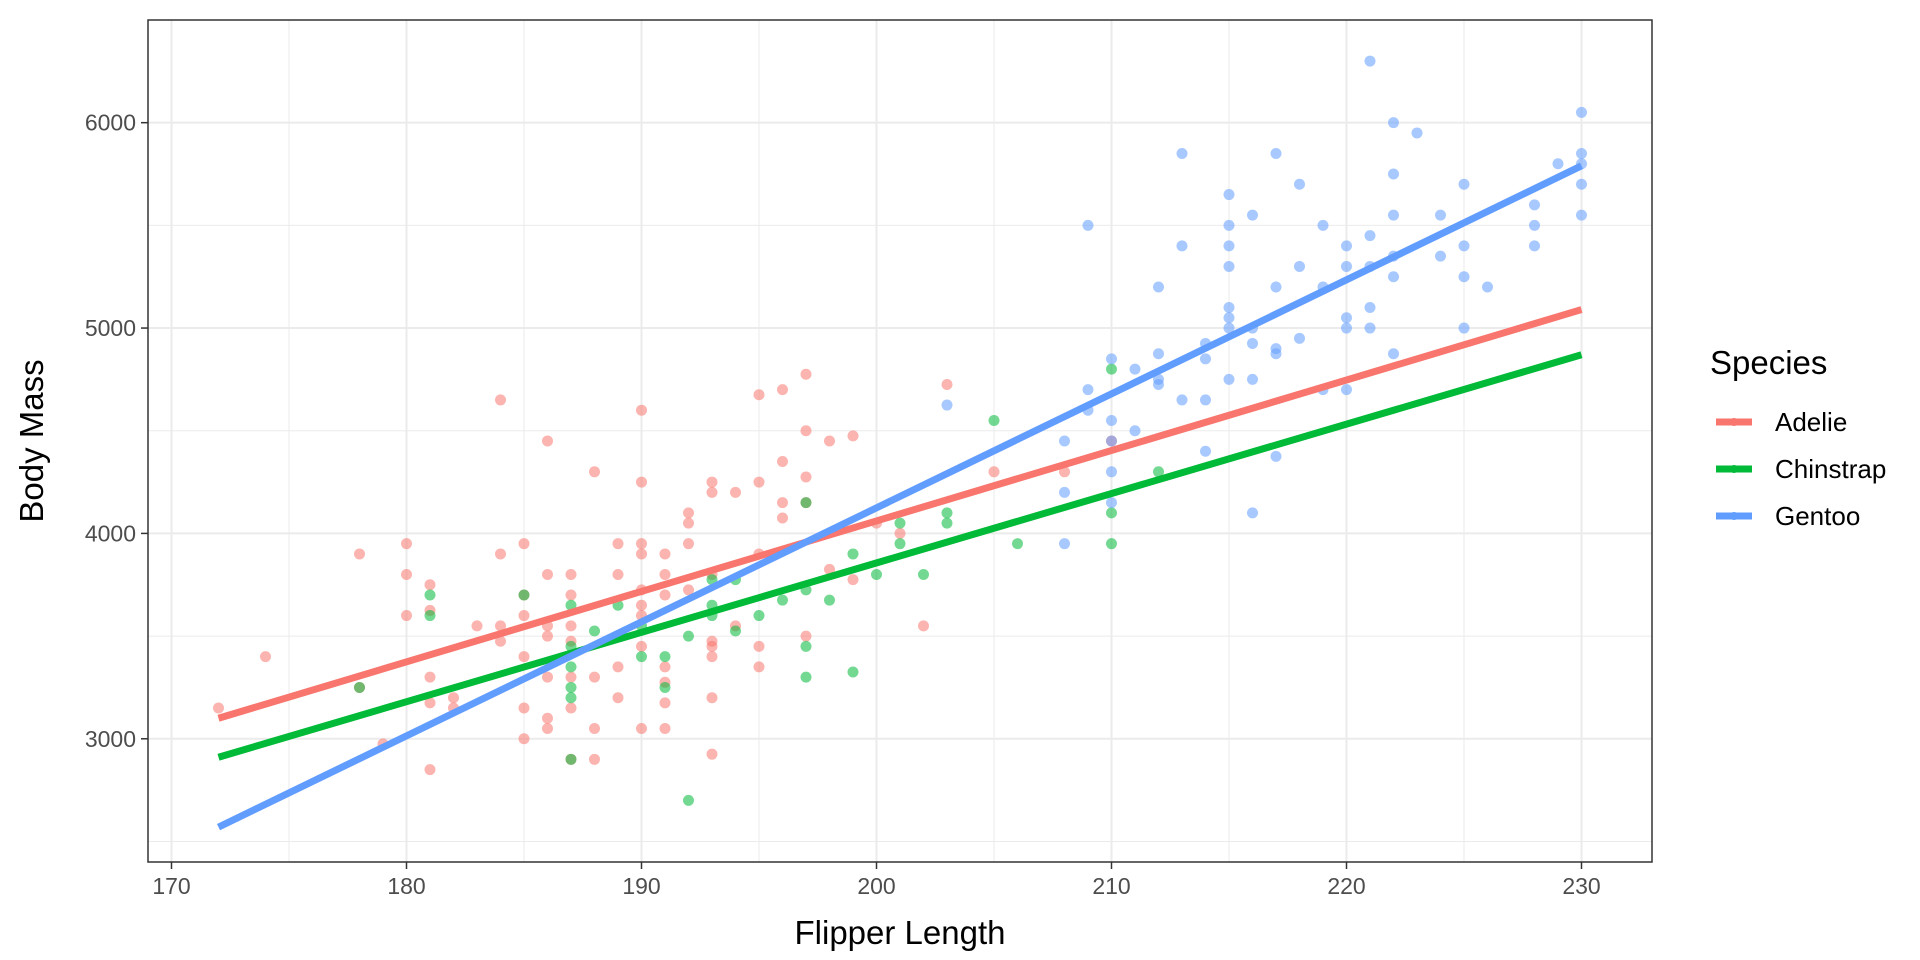 The image size is (1920, 960). I want to click on x-tick-label: 170, so click(171, 886).